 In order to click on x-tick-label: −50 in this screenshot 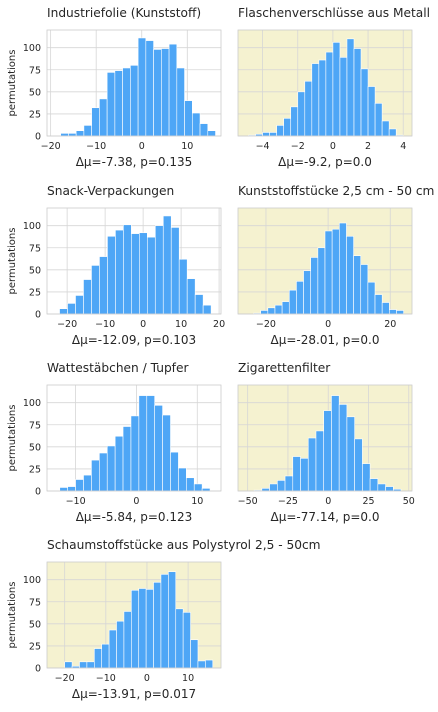, I will do `click(248, 501)`.